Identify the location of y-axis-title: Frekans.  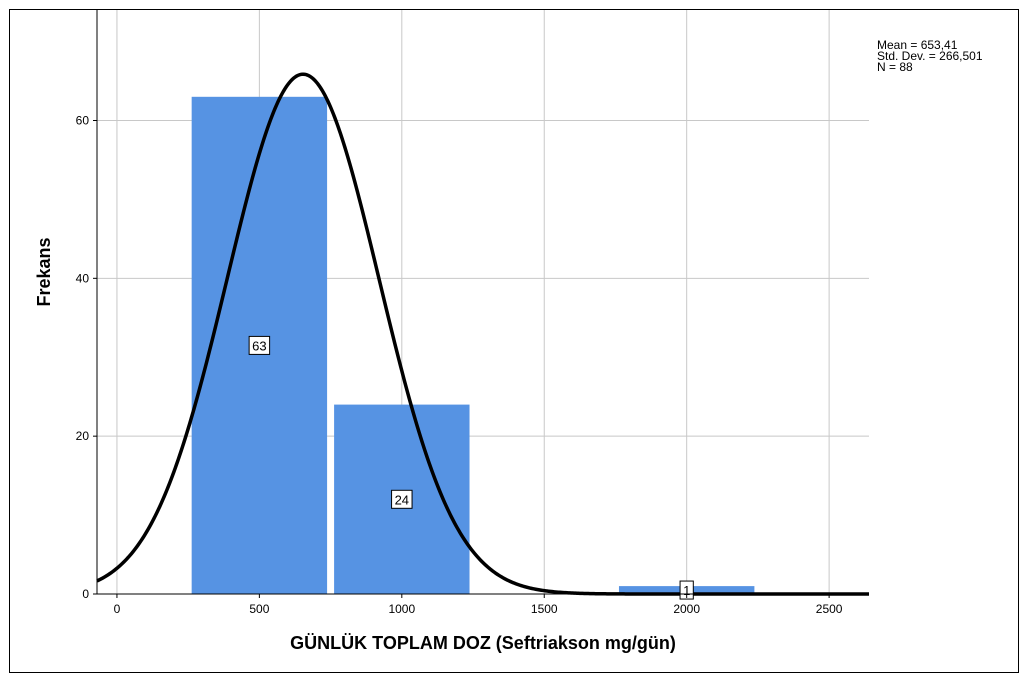
(44, 271).